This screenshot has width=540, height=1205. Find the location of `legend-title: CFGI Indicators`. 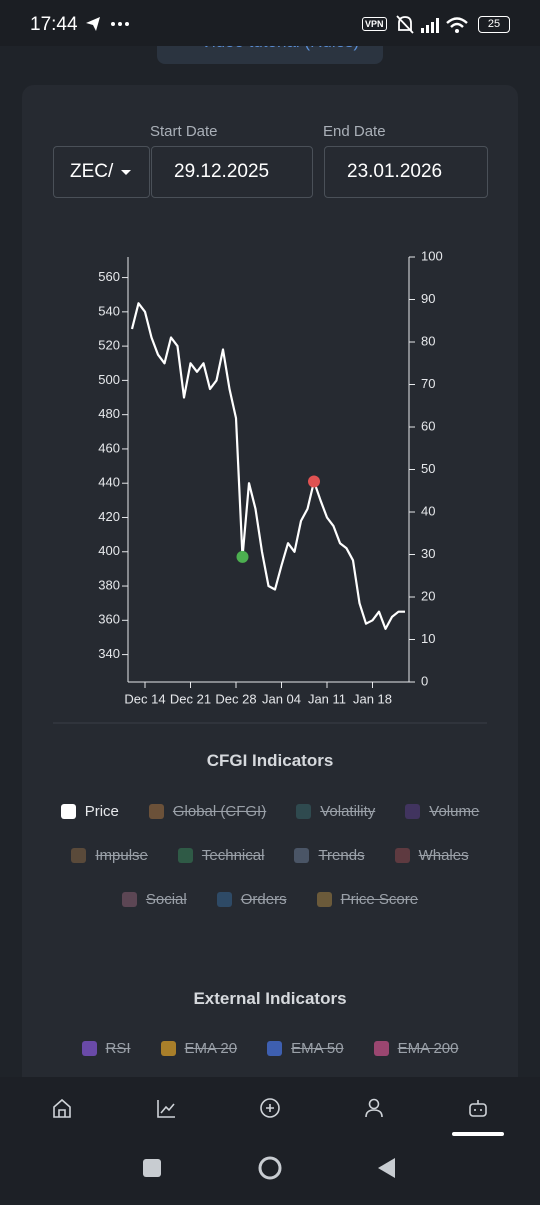

legend-title: CFGI Indicators is located at coordinates (270, 760).